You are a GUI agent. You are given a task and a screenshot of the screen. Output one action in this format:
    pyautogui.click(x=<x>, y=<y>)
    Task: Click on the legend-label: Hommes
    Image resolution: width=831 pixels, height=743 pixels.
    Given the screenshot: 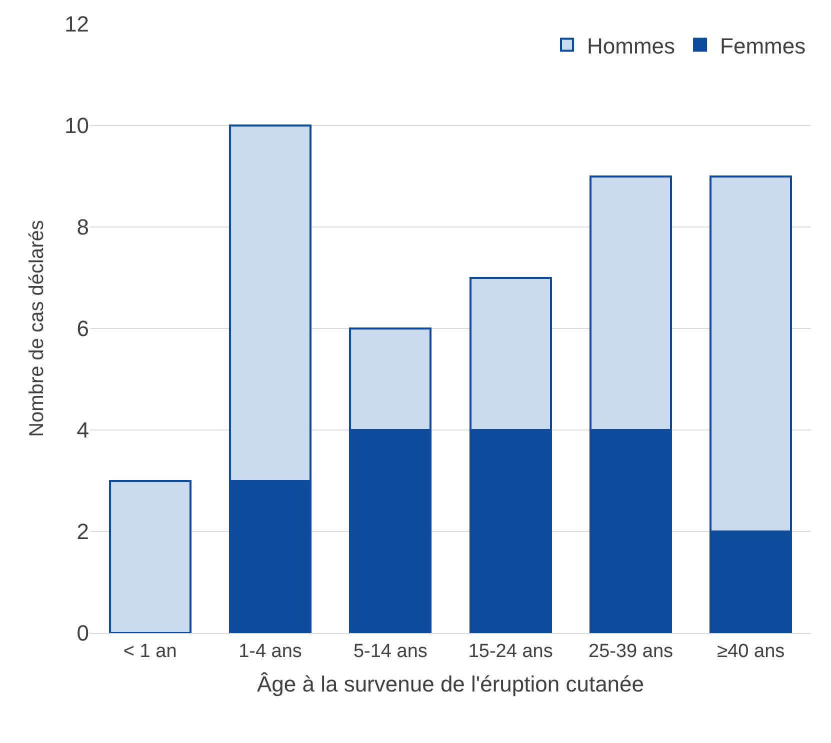 What is the action you would take?
    pyautogui.click(x=631, y=45)
    